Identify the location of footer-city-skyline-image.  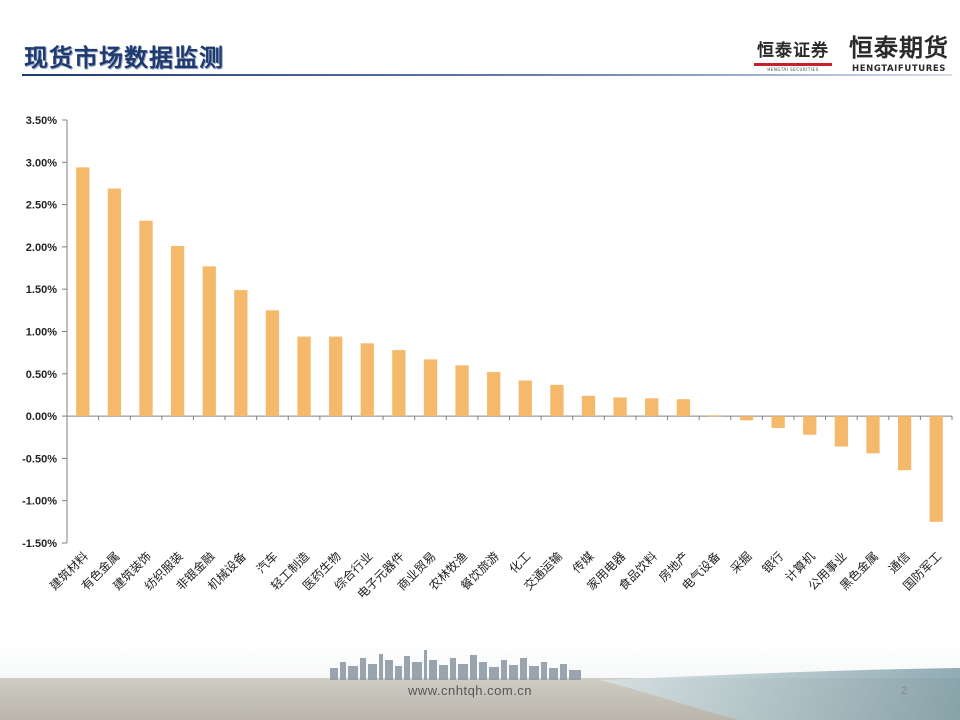
(480, 680).